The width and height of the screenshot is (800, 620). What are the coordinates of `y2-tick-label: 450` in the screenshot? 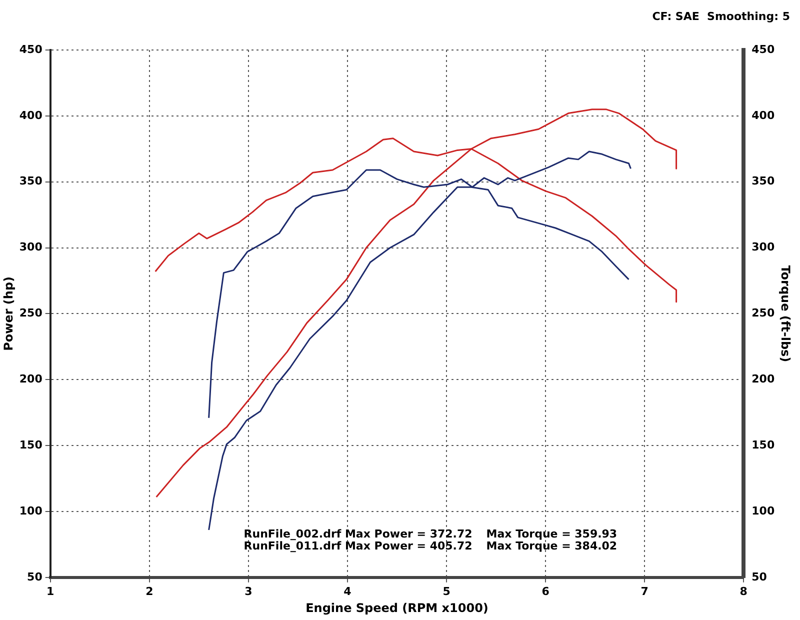 It's located at (763, 49).